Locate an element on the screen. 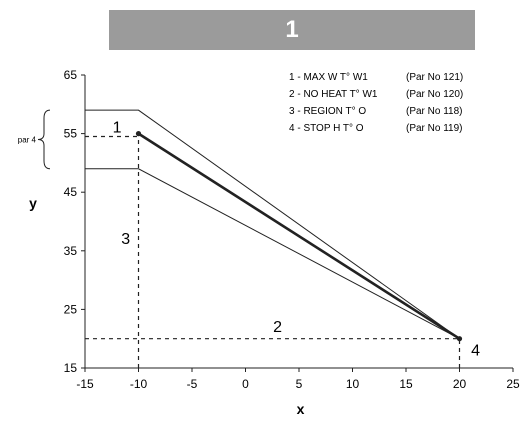  y-tick-label: 45 is located at coordinates (71, 192).